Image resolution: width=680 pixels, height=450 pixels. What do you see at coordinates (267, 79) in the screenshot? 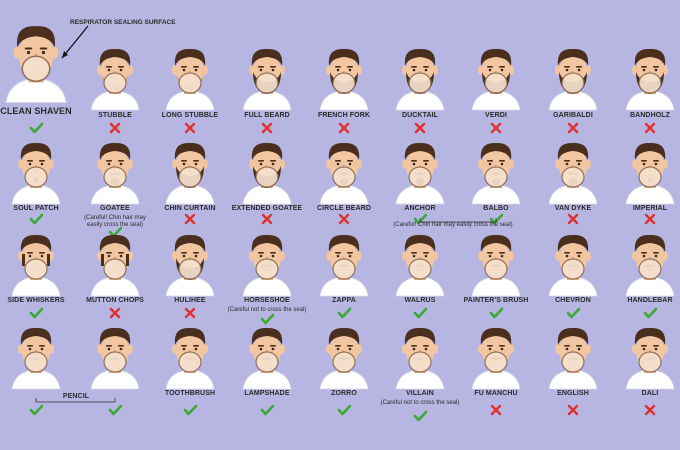
I see `full-beard-face` at bounding box center [267, 79].